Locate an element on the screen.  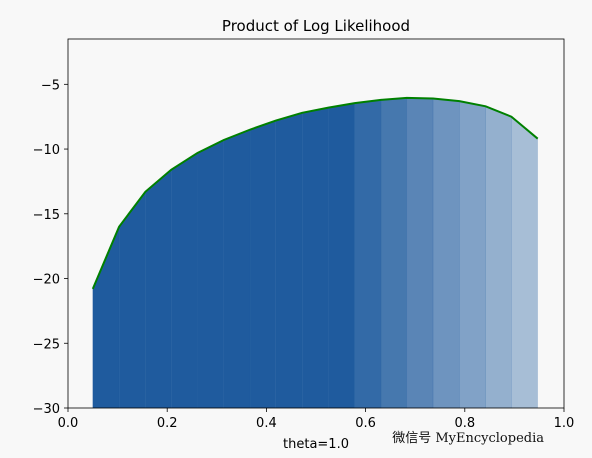
x-axis: 0.0 0.2 0.4 0.6 0.8 1.0 is located at coordinates (316, 419).